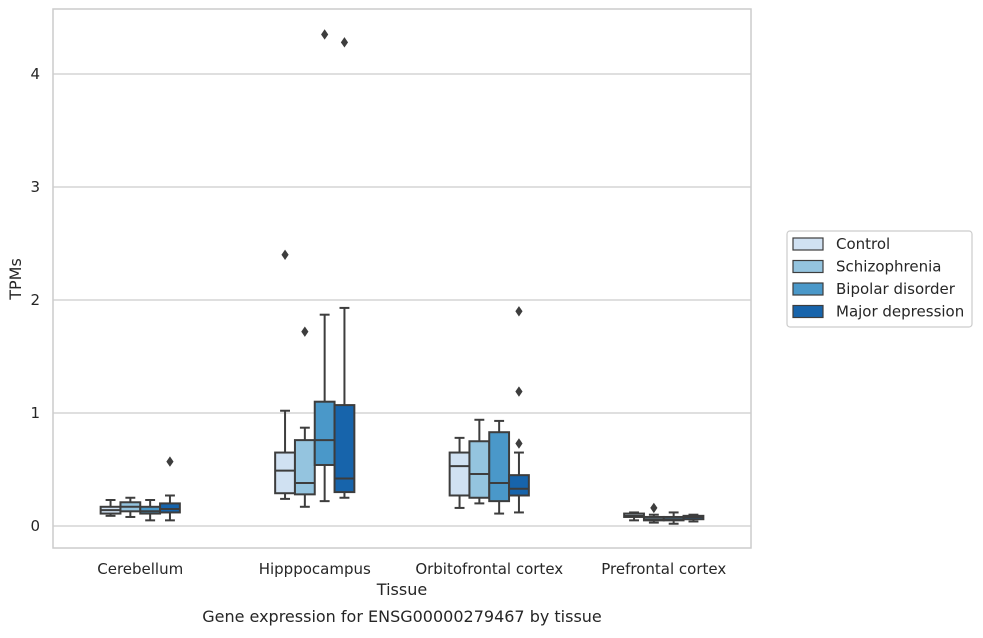 This screenshot has height=638, width=983. I want to click on y-tick-label: 3, so click(35, 187).